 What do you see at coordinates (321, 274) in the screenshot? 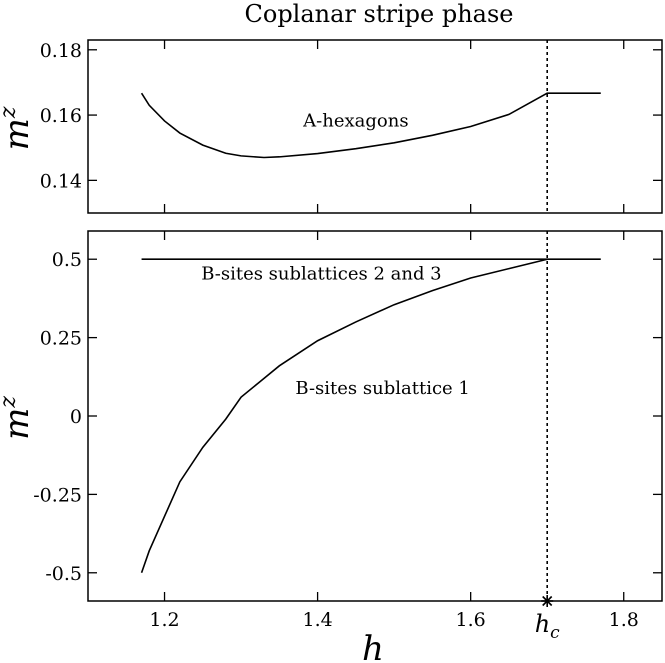
I see `annotation-label: B-sites sublattices 2 and 3` at bounding box center [321, 274].